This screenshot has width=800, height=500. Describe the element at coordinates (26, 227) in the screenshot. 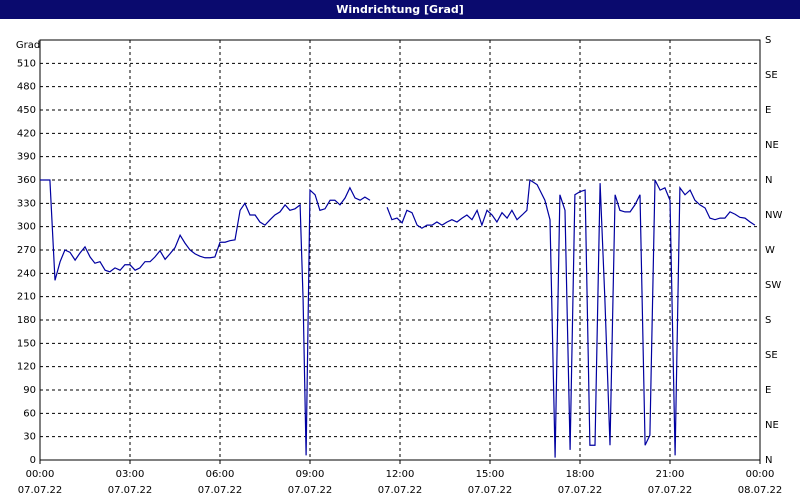

I see `y-tick-label: 300` at that location.